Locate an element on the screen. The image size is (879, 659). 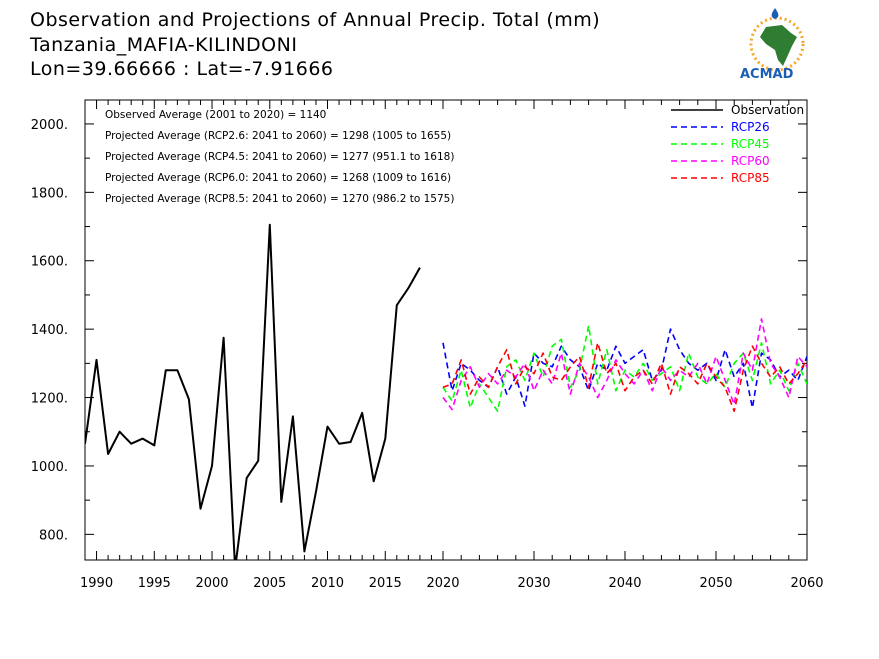
y-tick-label: 1000. is located at coordinates (49, 467).